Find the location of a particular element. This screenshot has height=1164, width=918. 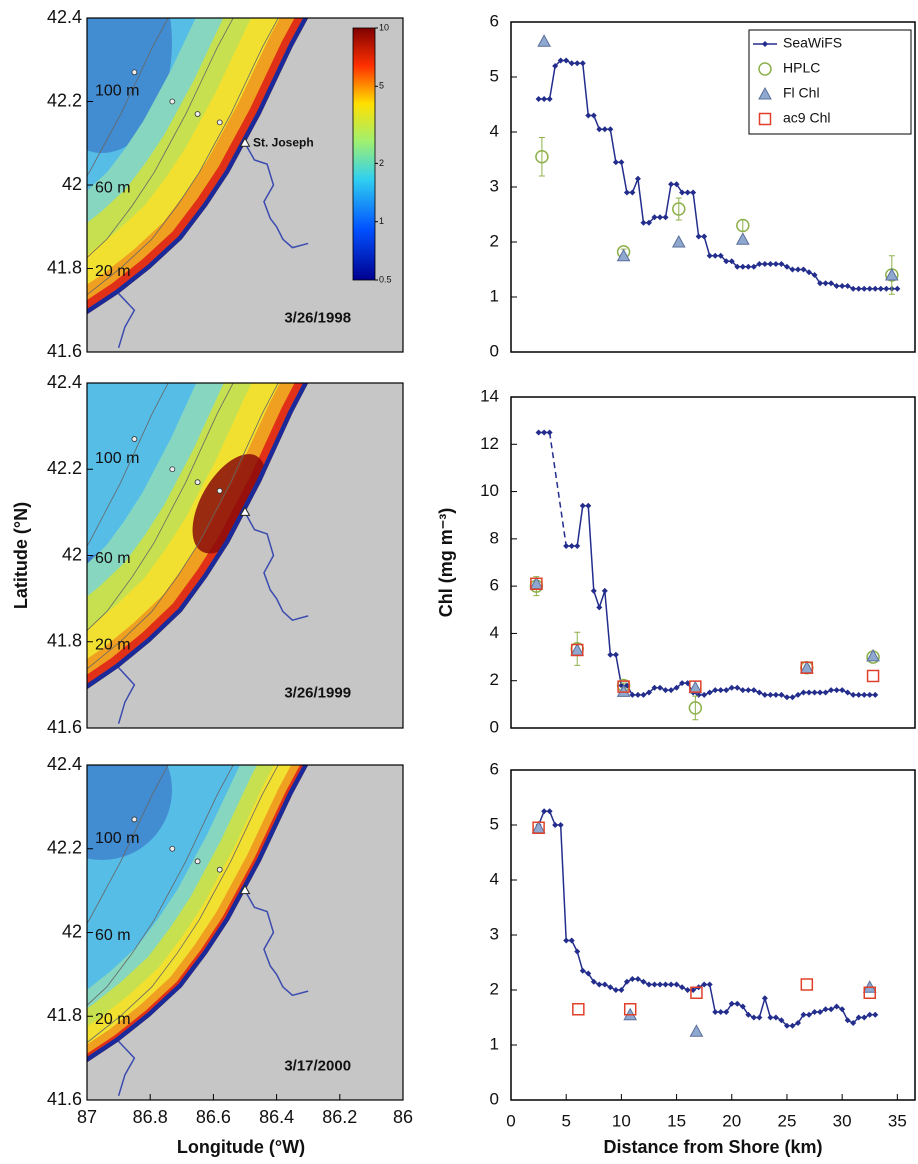

legend-symbol is located at coordinates (765, 69).